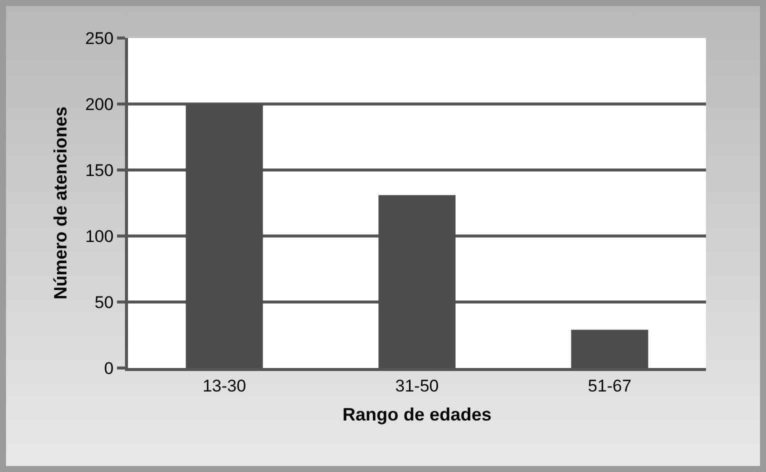 This screenshot has height=472, width=766. What do you see at coordinates (417, 386) in the screenshot?
I see `x-tick-label: 31-50` at bounding box center [417, 386].